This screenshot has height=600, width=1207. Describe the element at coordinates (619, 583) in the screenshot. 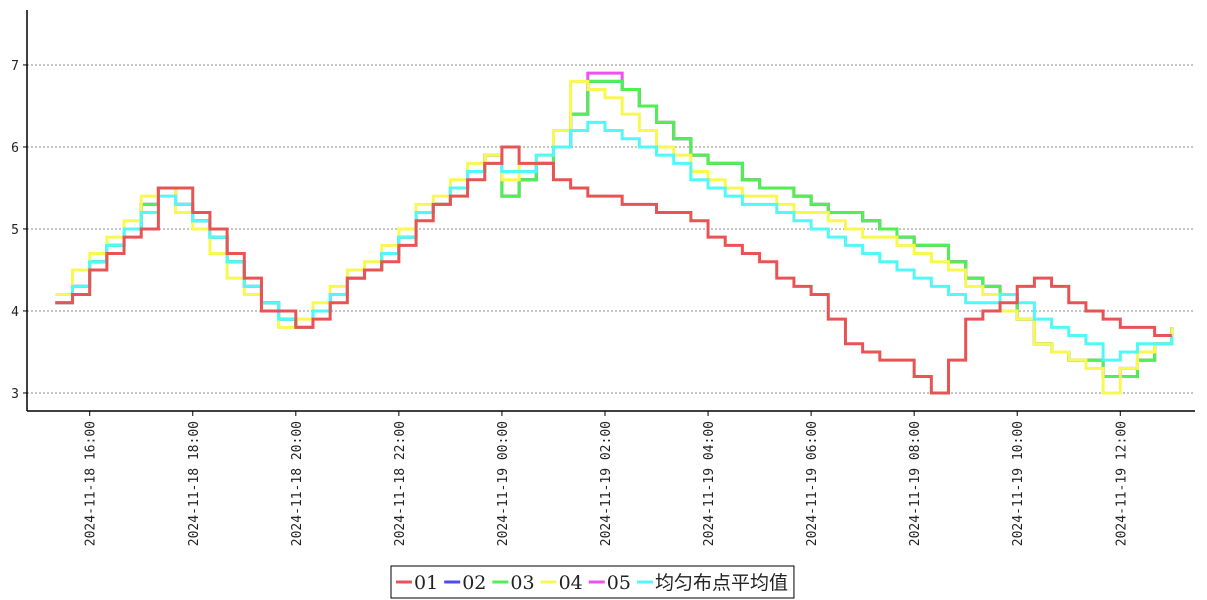

I see `legend-label: 05` at that location.